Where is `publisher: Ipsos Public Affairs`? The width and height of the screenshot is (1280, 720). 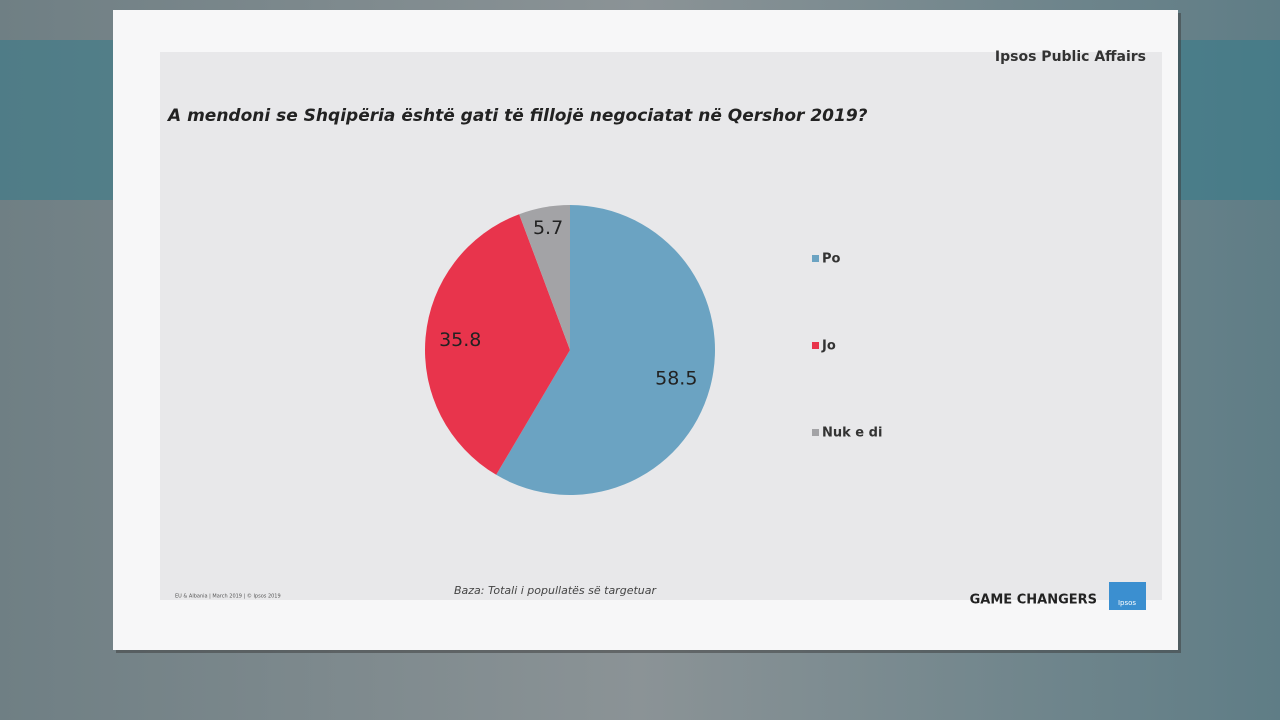 publisher: Ipsos Public Affairs is located at coordinates (1070, 57).